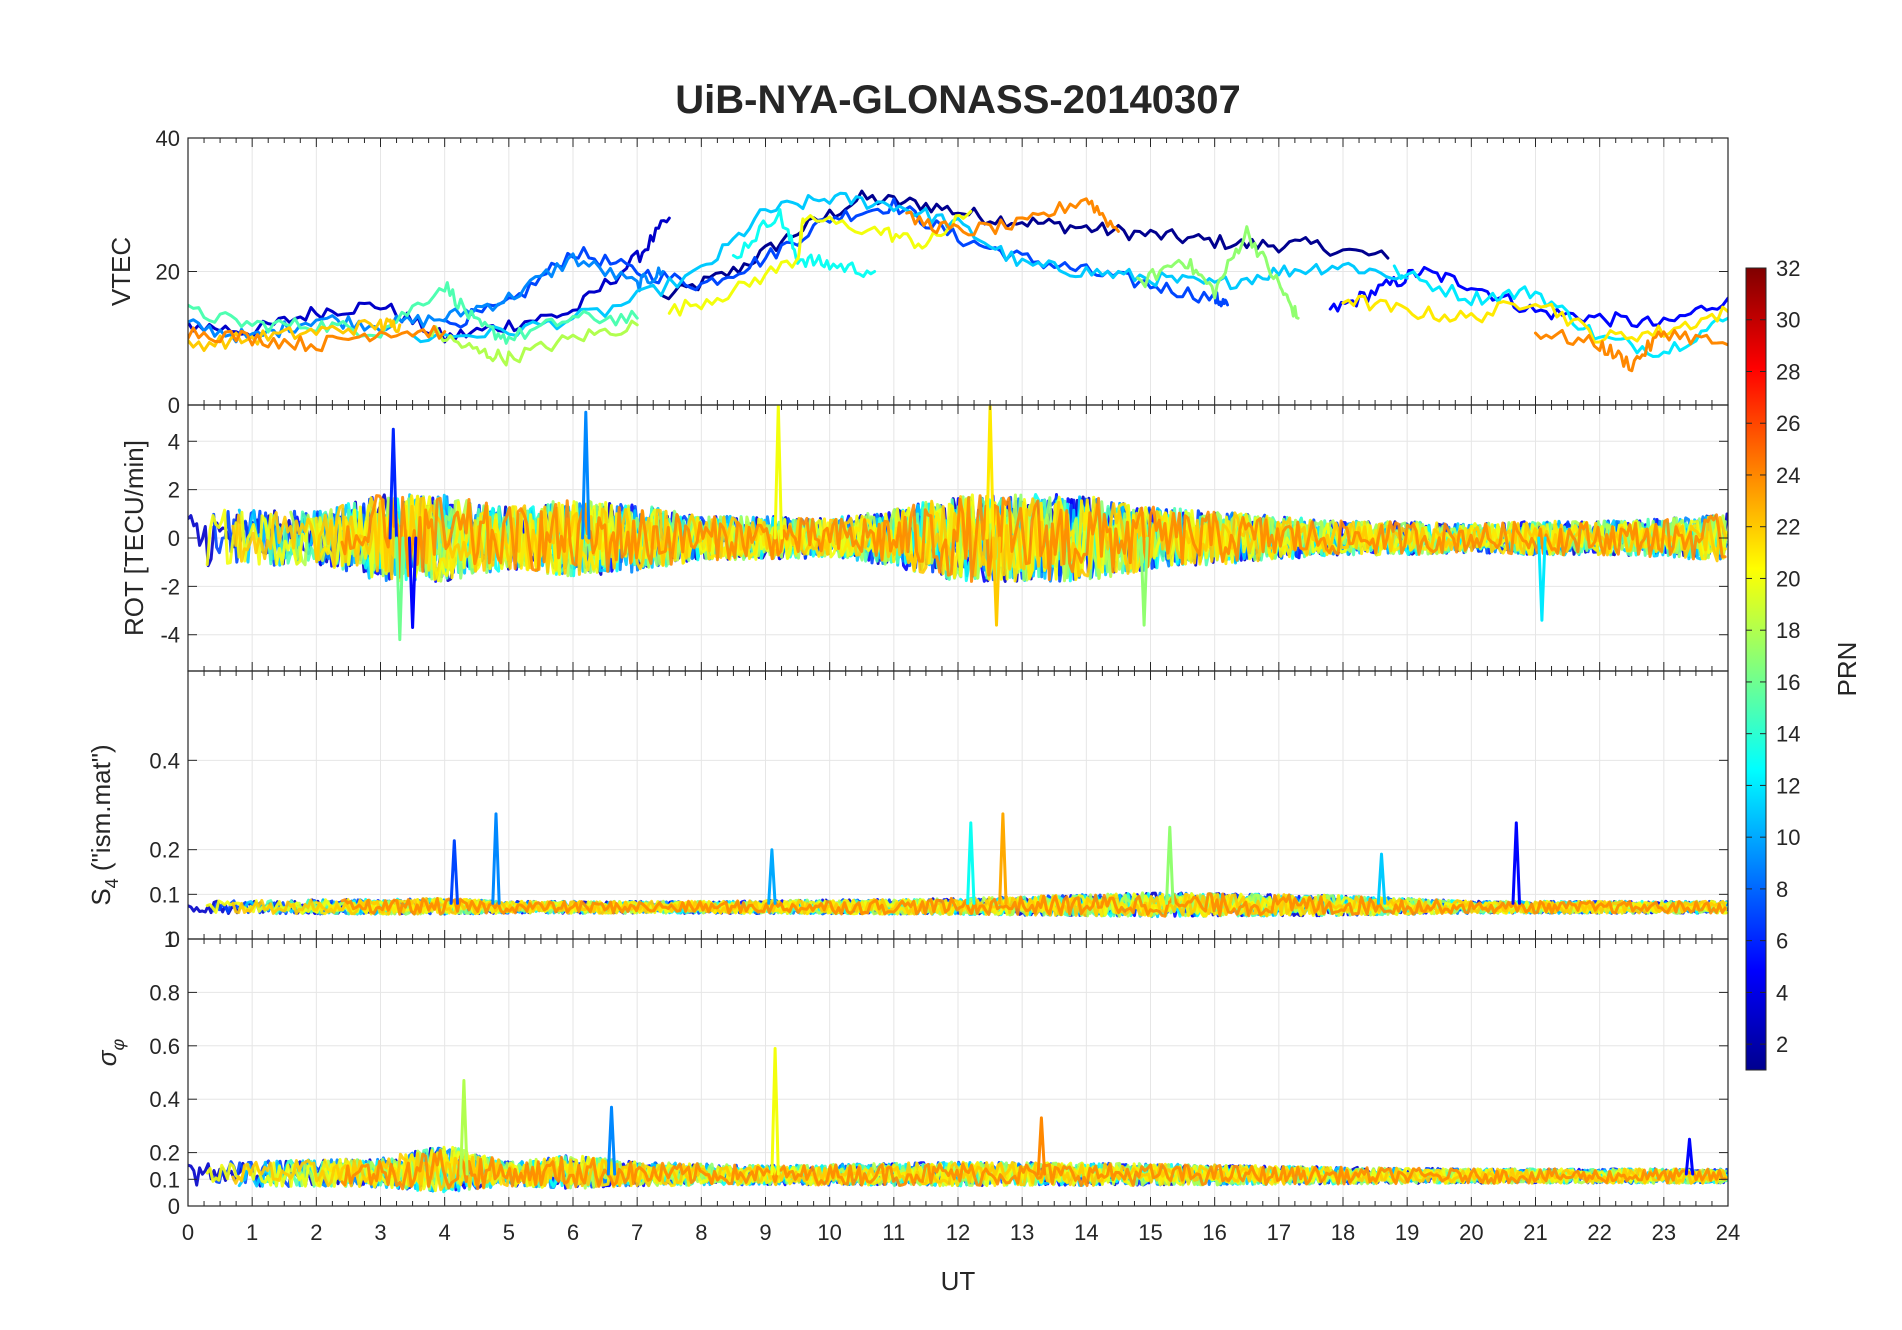 Image resolution: width=1902 pixels, height=1330 pixels. What do you see at coordinates (1782, 1044) in the screenshot?
I see `colorbar-tick-label: 2` at bounding box center [1782, 1044].